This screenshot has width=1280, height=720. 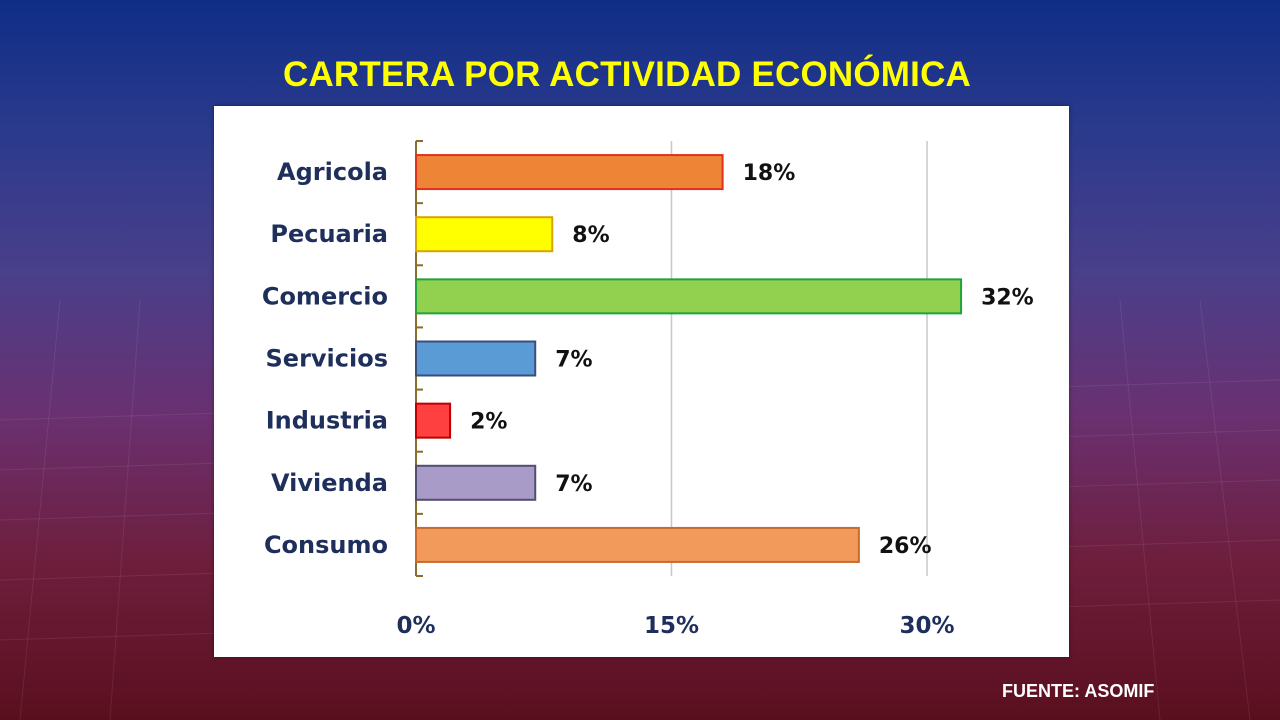 What do you see at coordinates (329, 483) in the screenshot?
I see `category-label: Vivienda` at bounding box center [329, 483].